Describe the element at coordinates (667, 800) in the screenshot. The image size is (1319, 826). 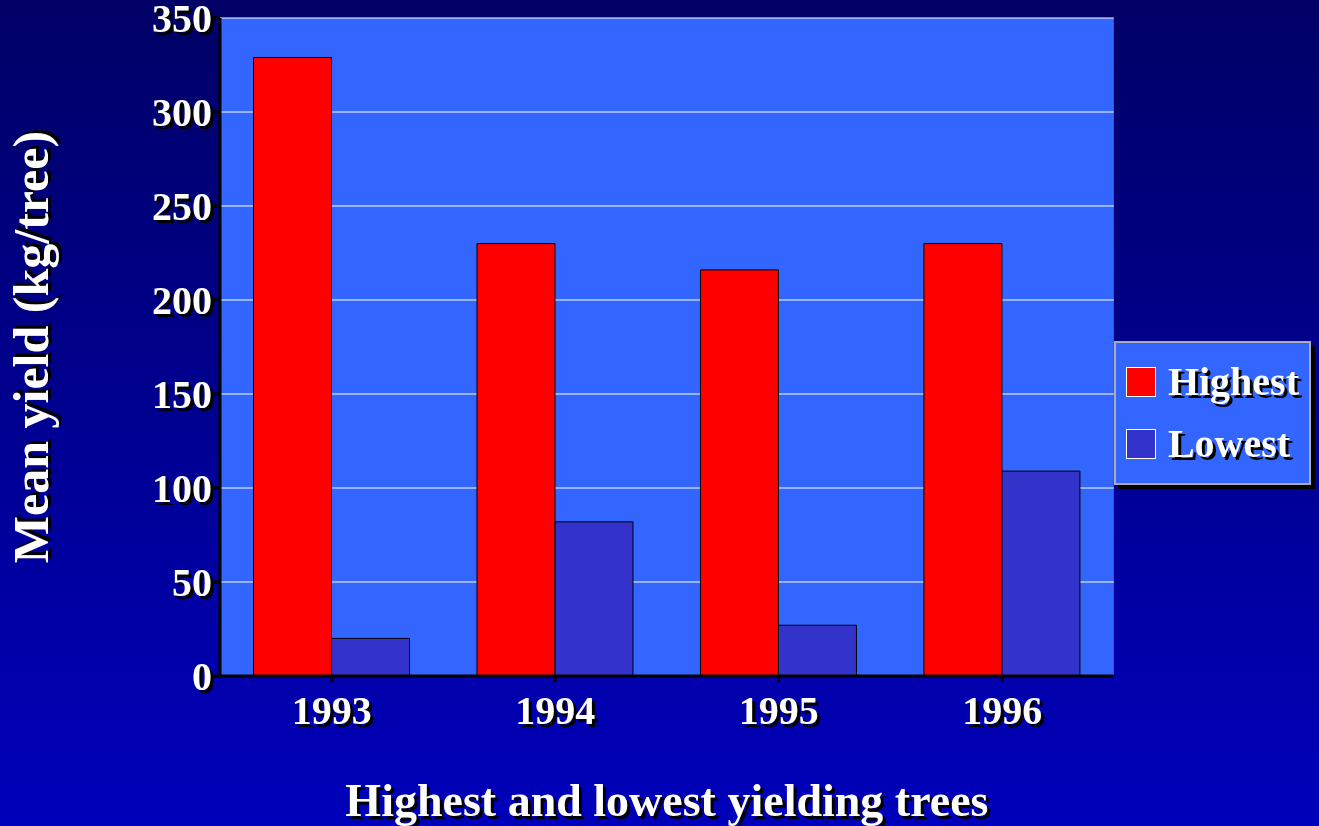
I see `x-axis-title: Highest and lowest yielding trees` at that location.